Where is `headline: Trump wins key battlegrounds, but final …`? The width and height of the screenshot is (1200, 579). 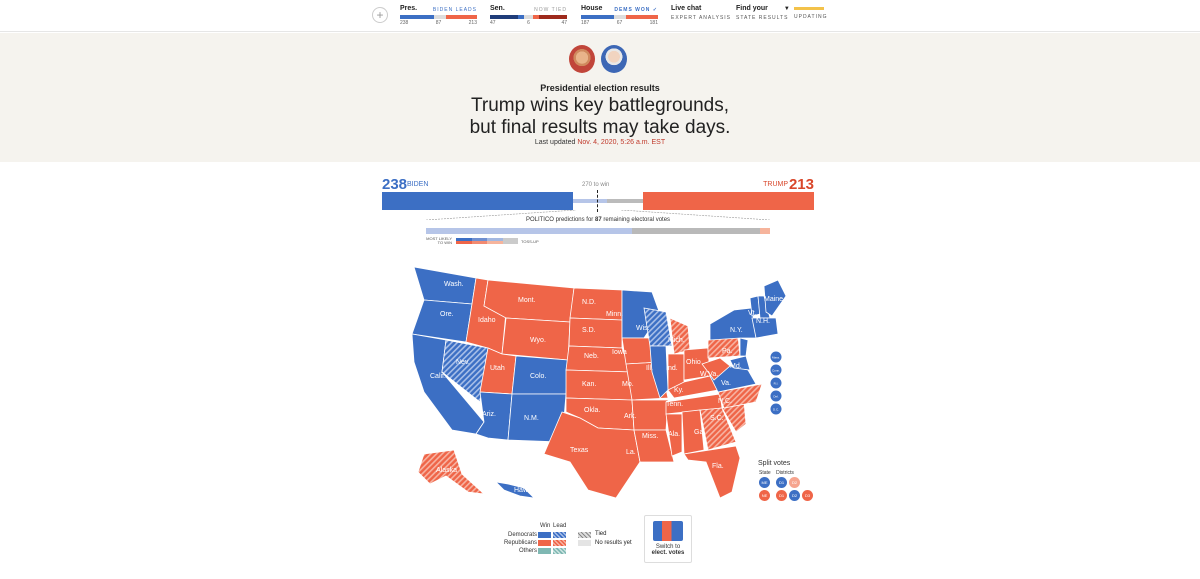 headline: Trump wins key battlegrounds, but final … is located at coordinates (600, 117).